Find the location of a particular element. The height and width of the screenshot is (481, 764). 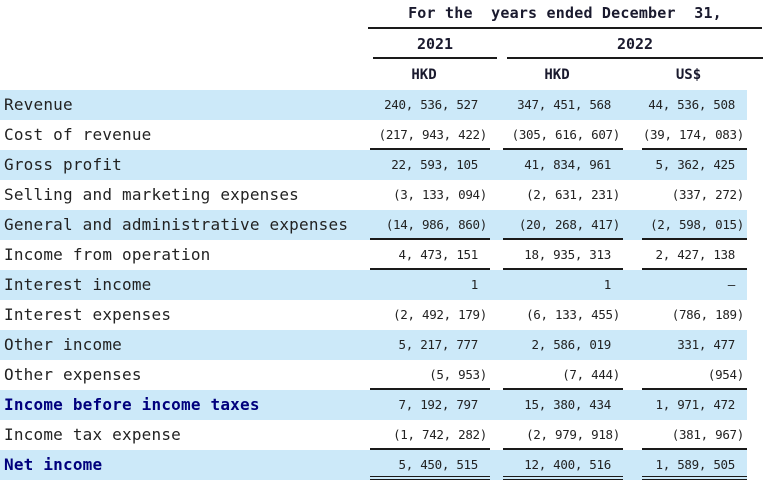

cell-2021-hkd: 240, 536, 527 is located at coordinates (430, 105).